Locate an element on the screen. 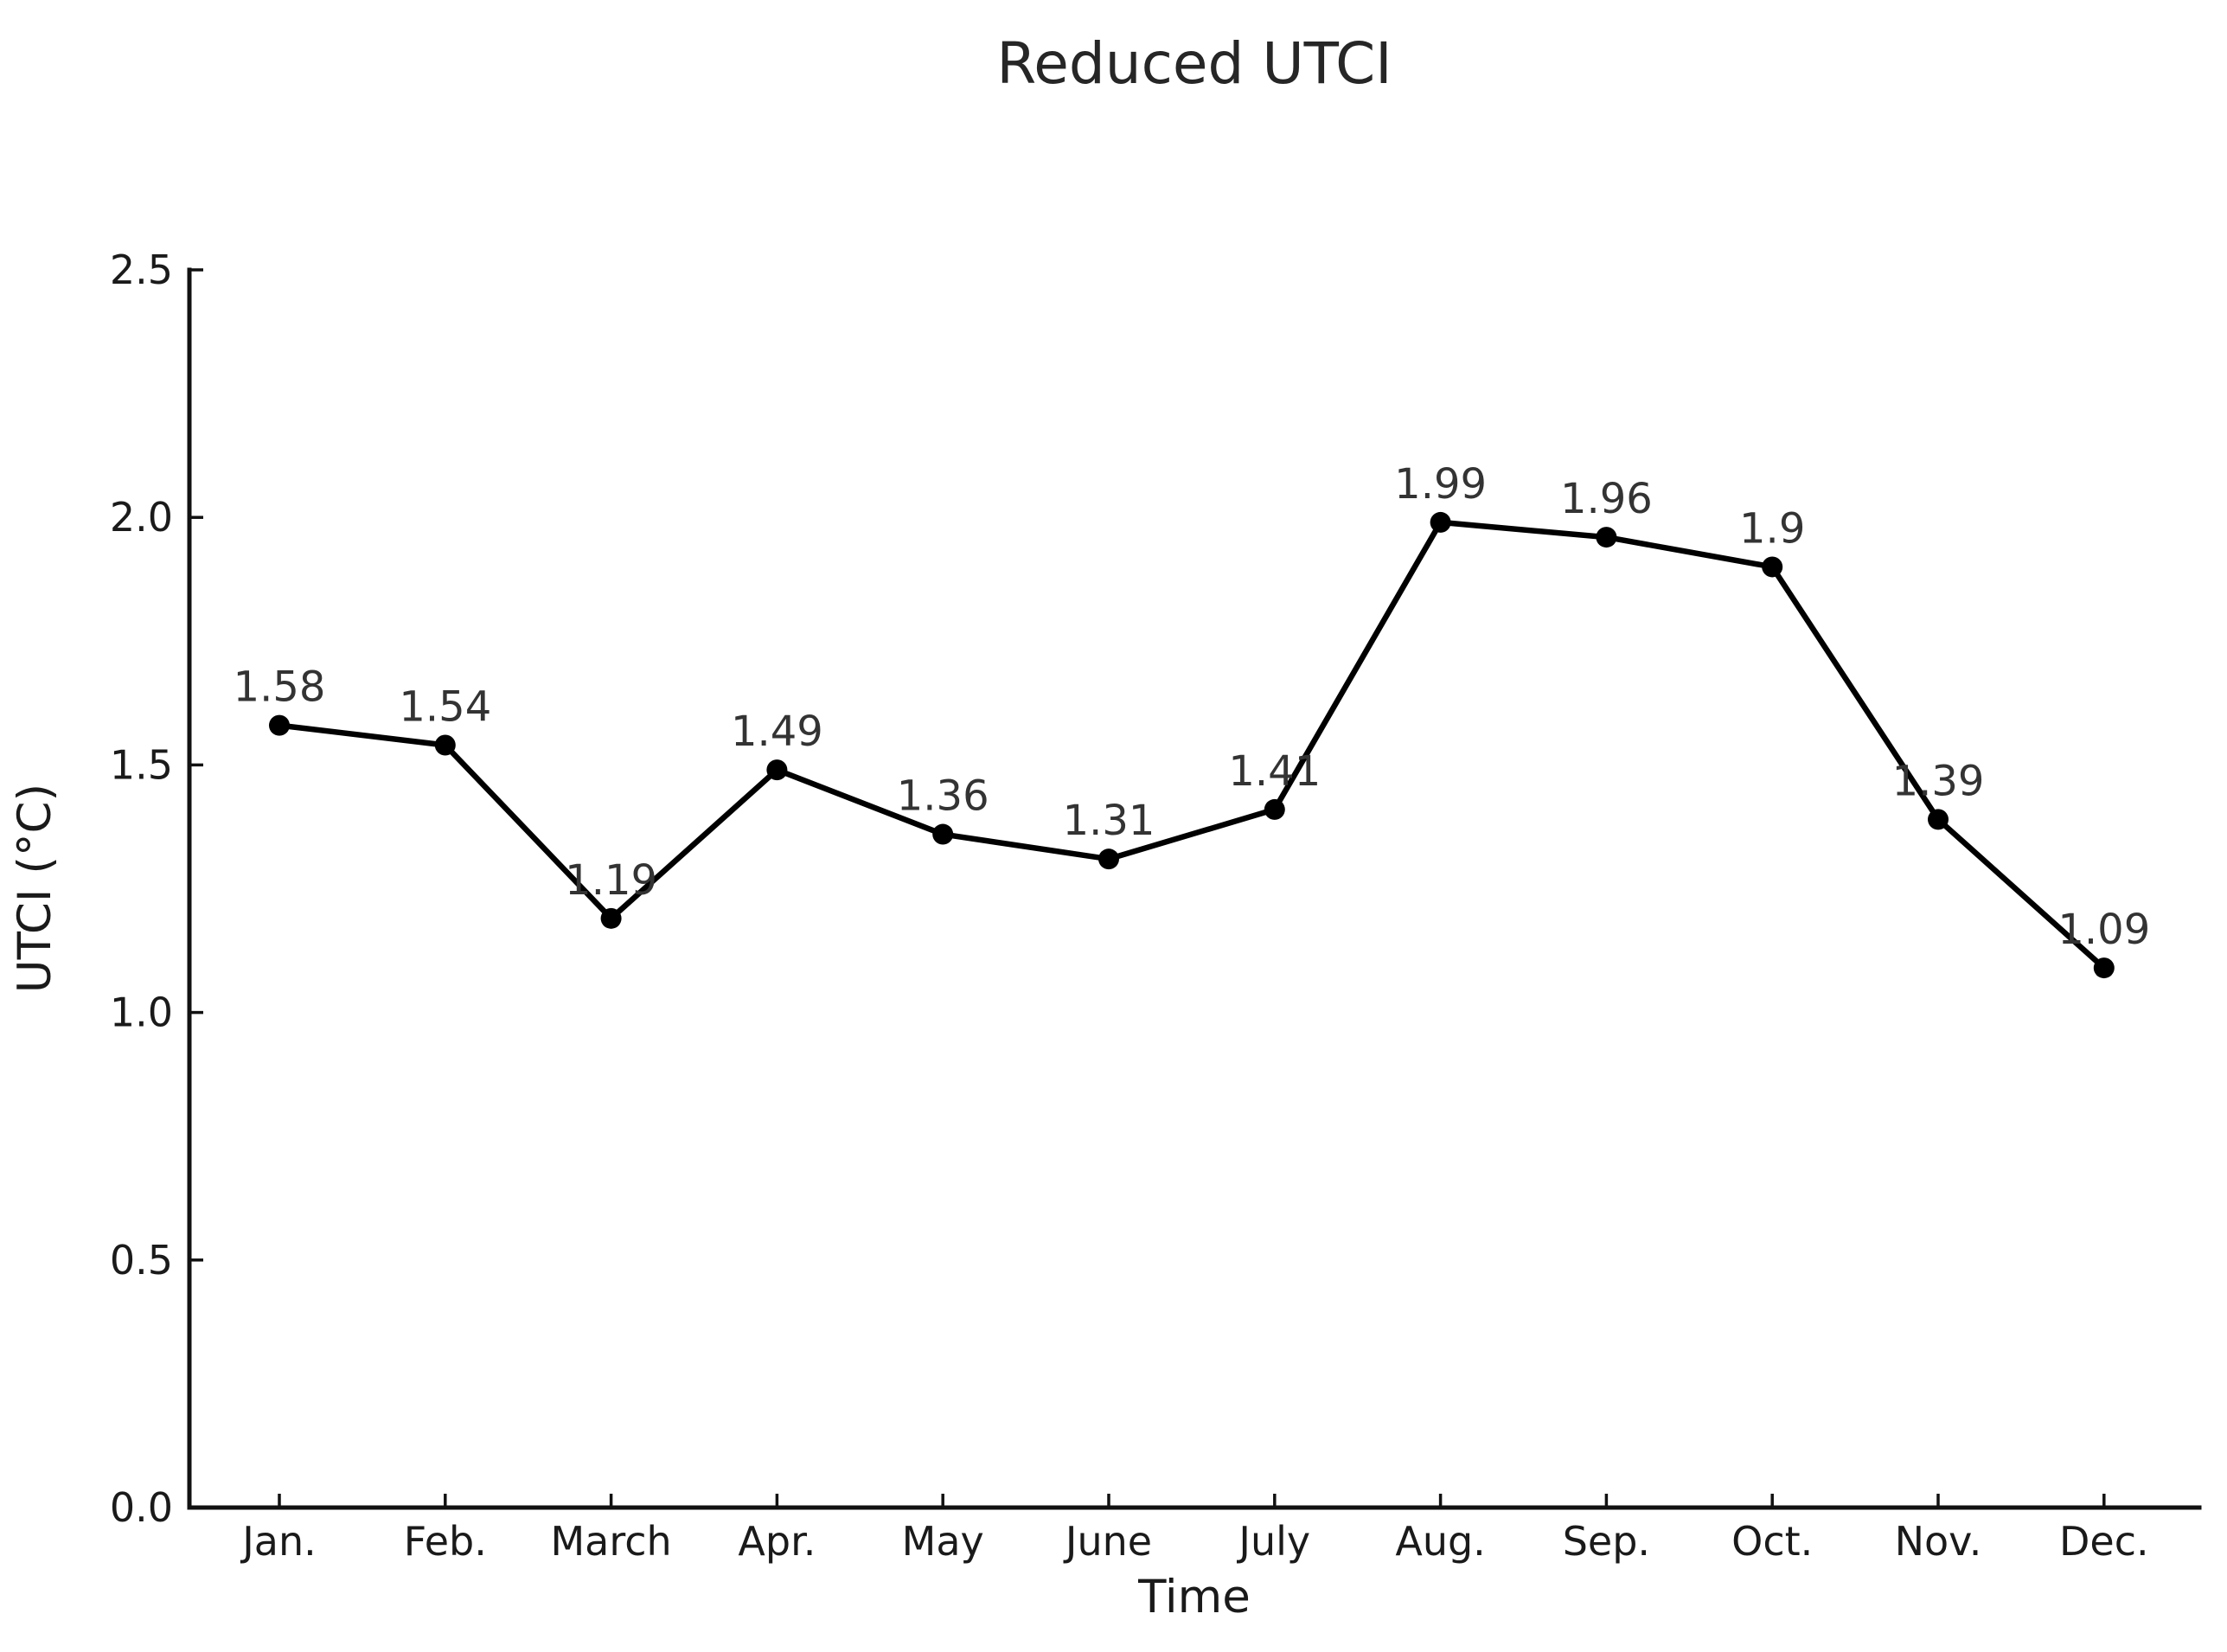  x-tick-label-nov: Nov. is located at coordinates (1938, 1541).